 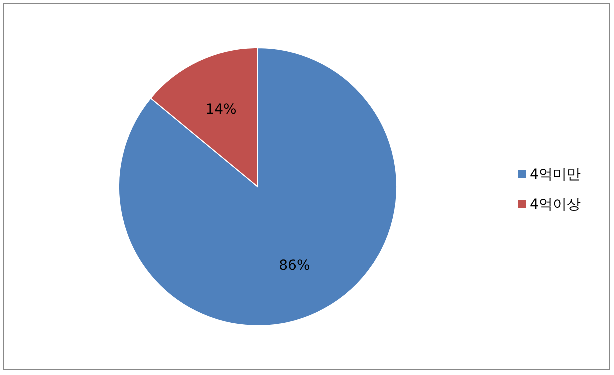 What do you see at coordinates (555, 175) in the screenshot?
I see `legend-label: 4억미만` at bounding box center [555, 175].